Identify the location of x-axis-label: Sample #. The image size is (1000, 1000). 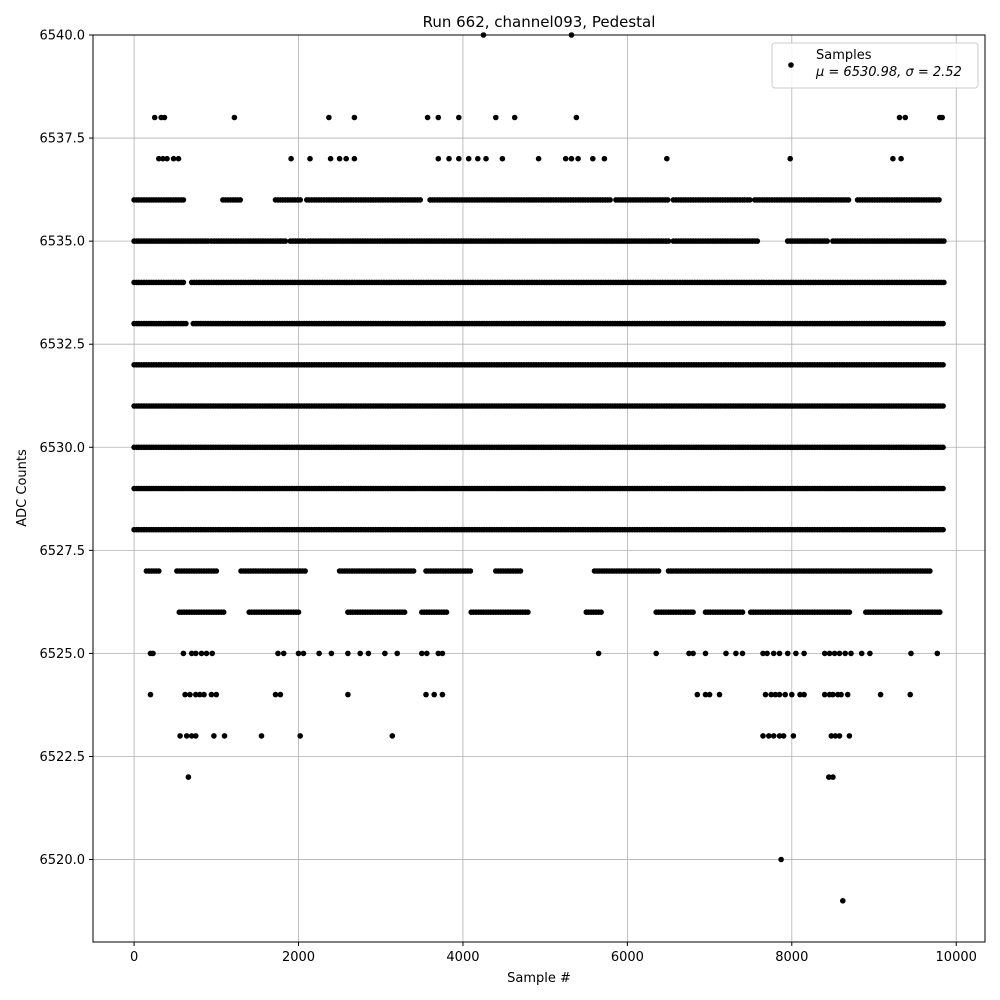
(539, 978).